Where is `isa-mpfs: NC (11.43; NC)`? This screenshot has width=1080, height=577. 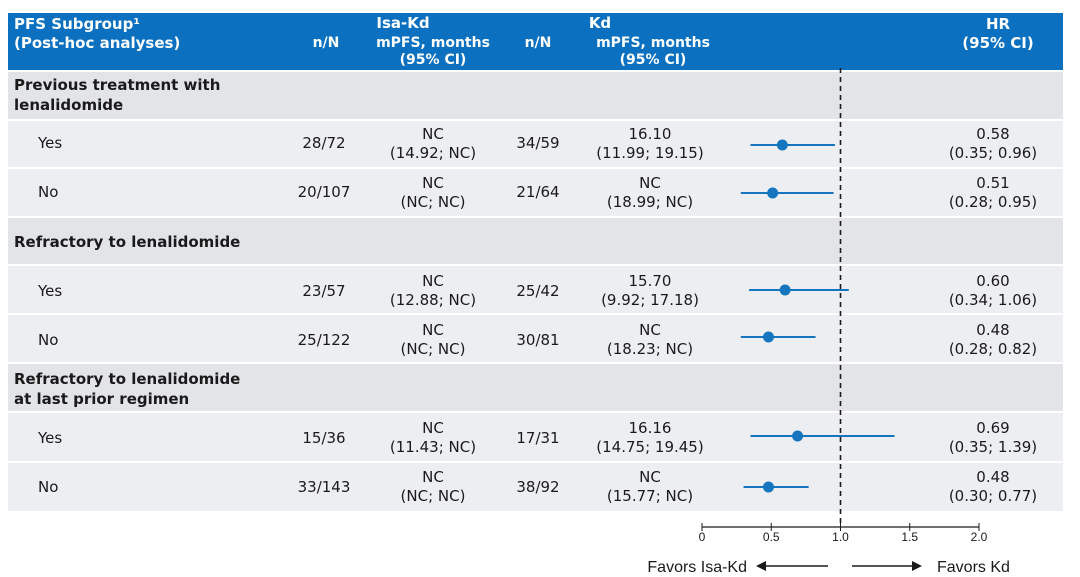 isa-mpfs: NC (11.43; NC) is located at coordinates (433, 437).